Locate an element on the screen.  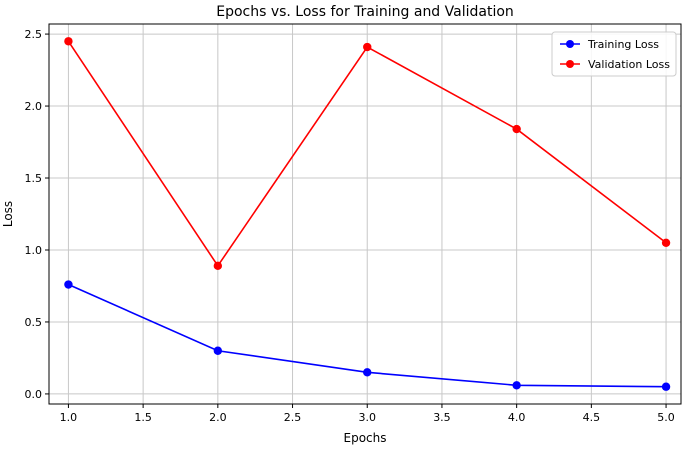
validation-loss-legend-marker is located at coordinates (570, 64).